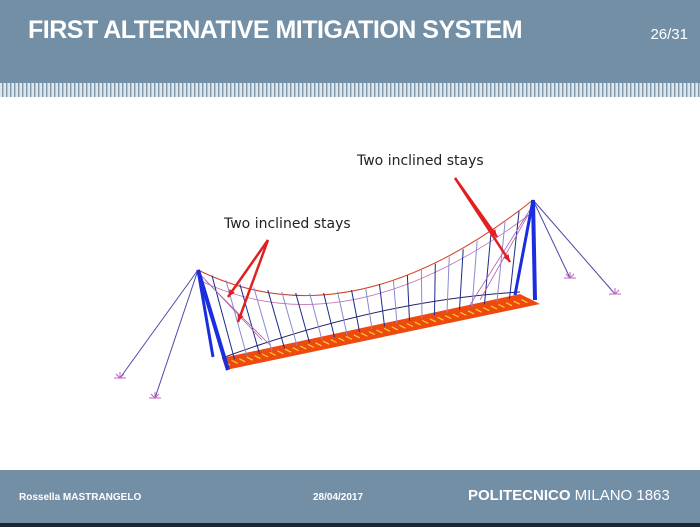 The width and height of the screenshot is (700, 527). What do you see at coordinates (287, 224) in the screenshot?
I see `annotation-label-left: Two inclined stays` at bounding box center [287, 224].